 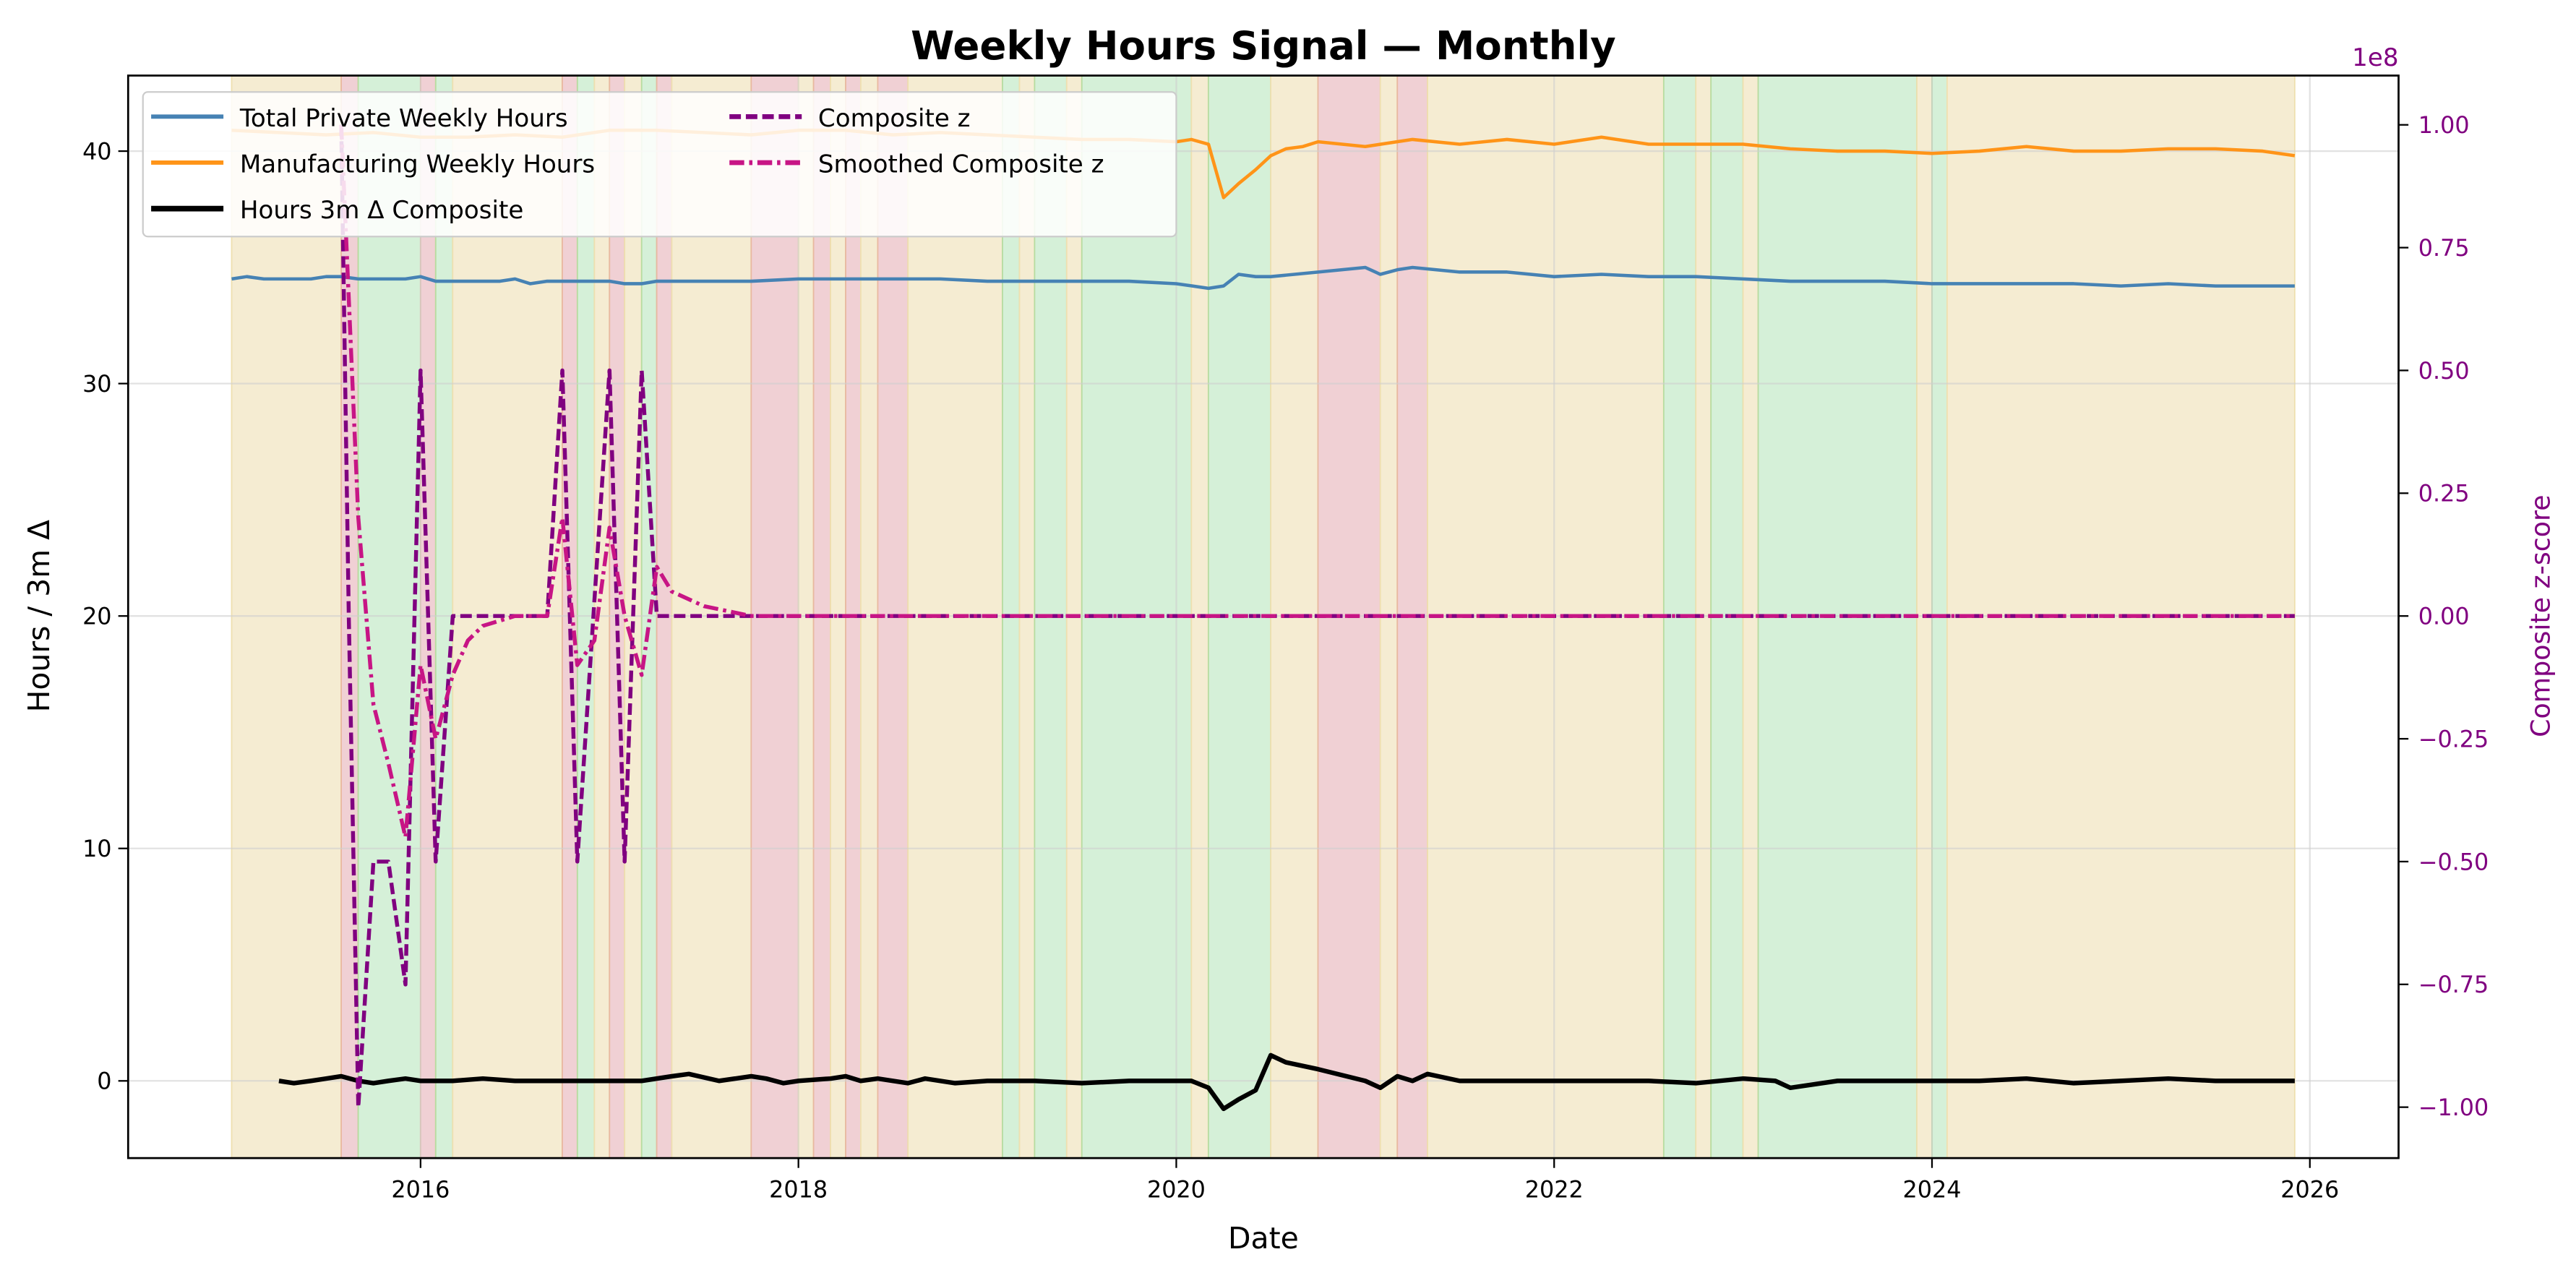 I want to click on y-tick-label: 40, so click(x=97, y=151).